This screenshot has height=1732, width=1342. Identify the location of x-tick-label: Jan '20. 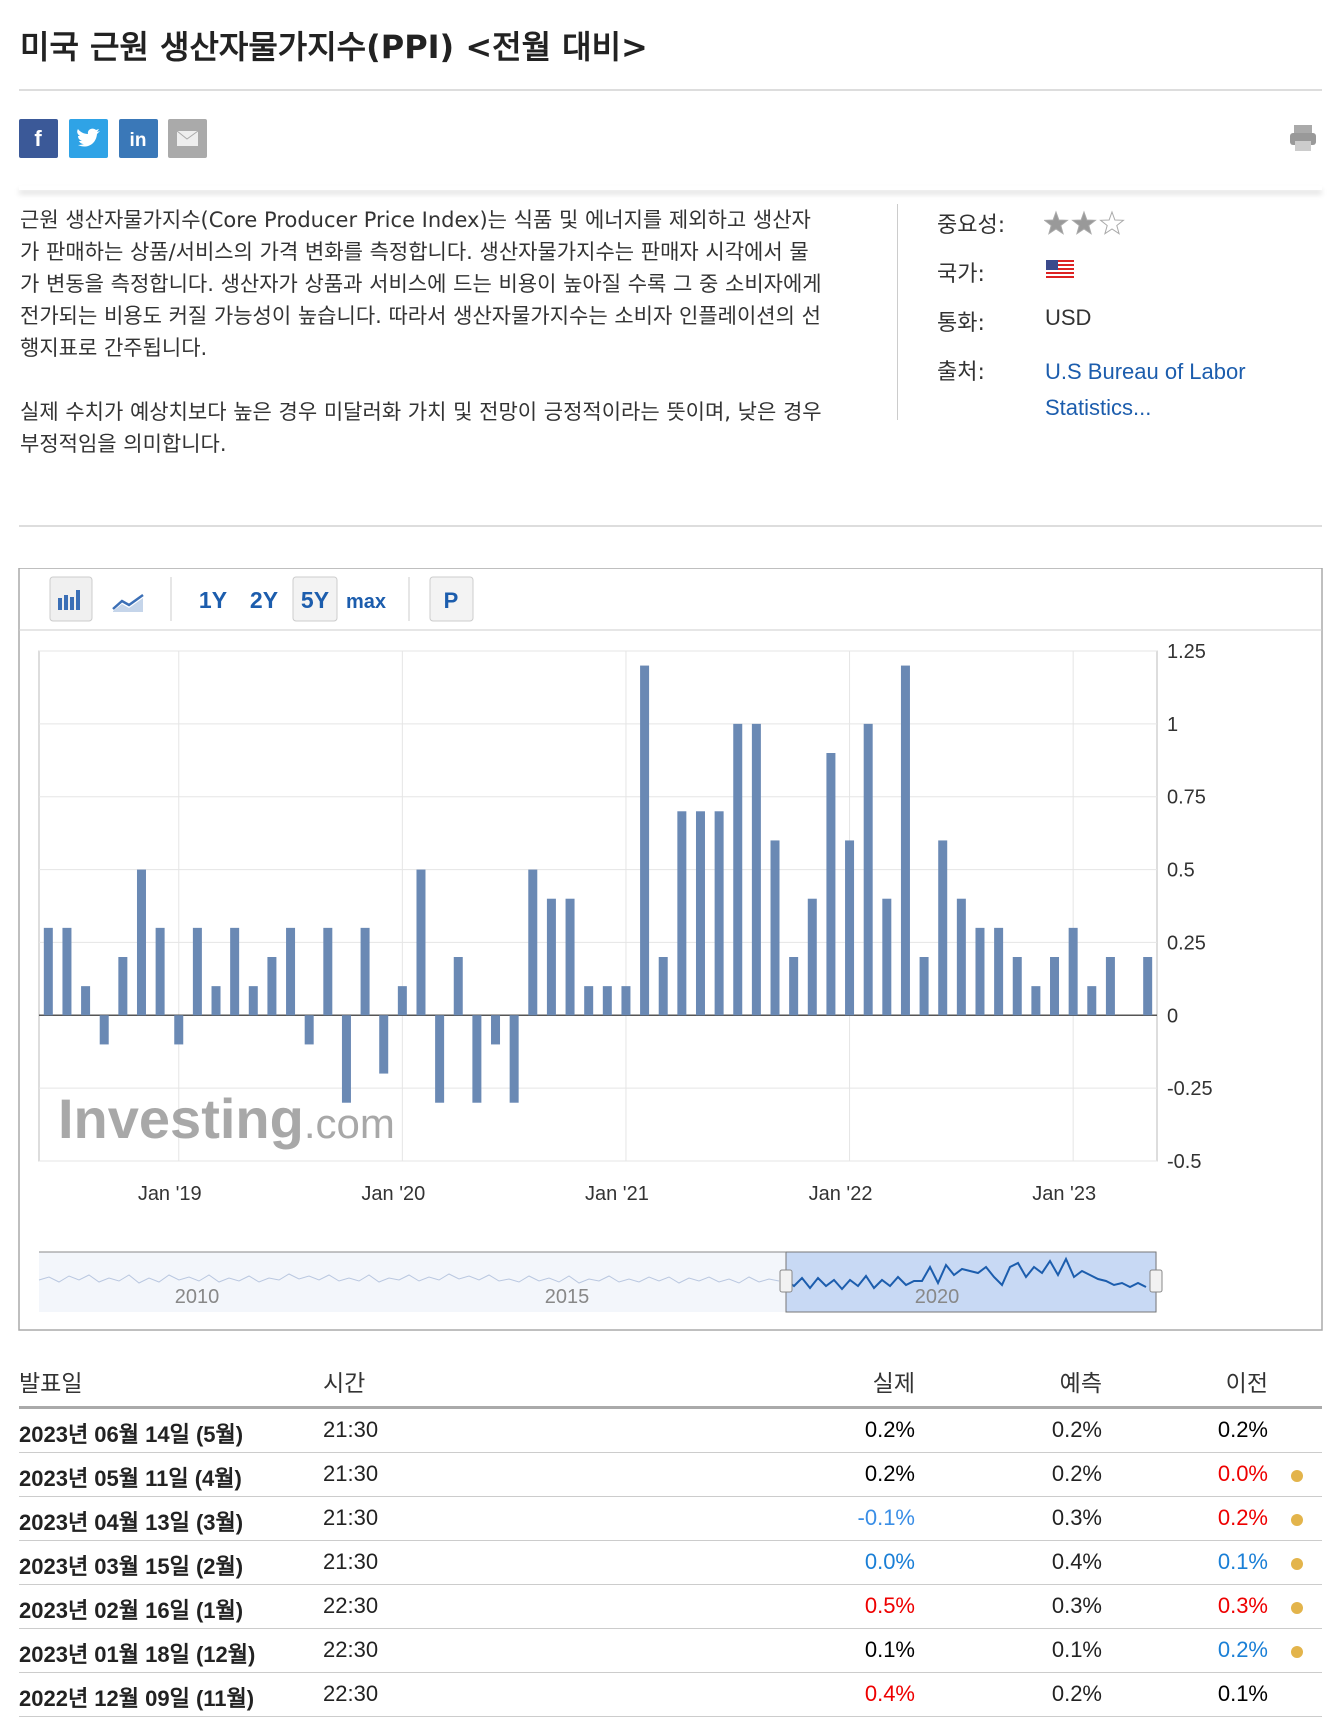
(393, 1194).